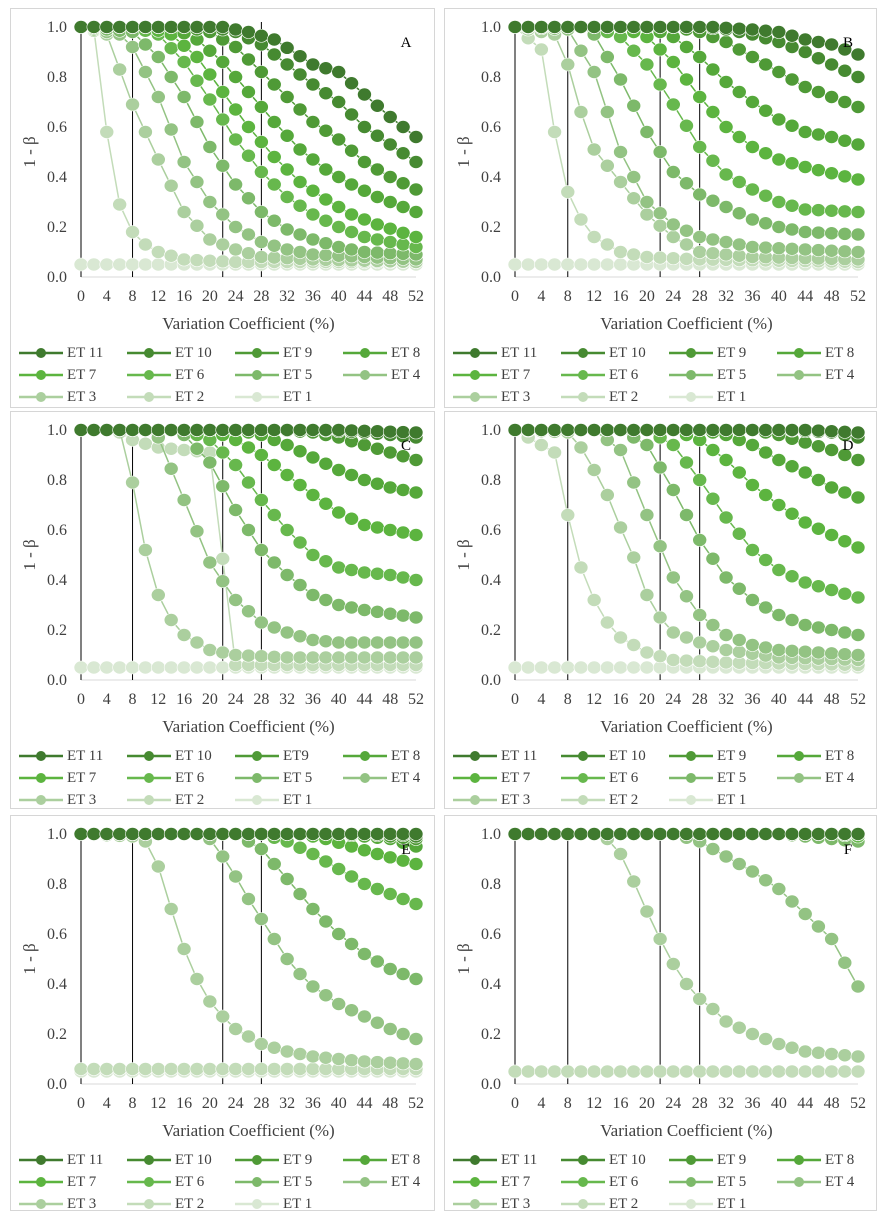 This screenshot has height=1211, width=877. I want to click on x-tick-label: 28, so click(261, 699).